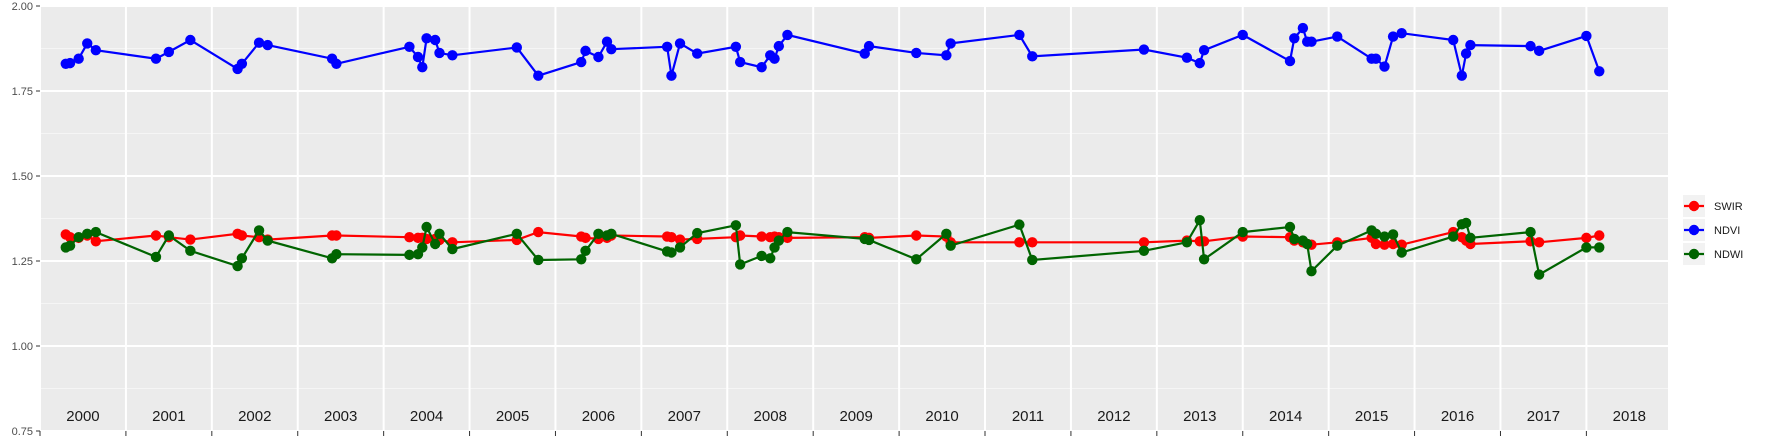  Describe the element at coordinates (22, 347) in the screenshot. I see `y-tick-label: 1.00` at that location.